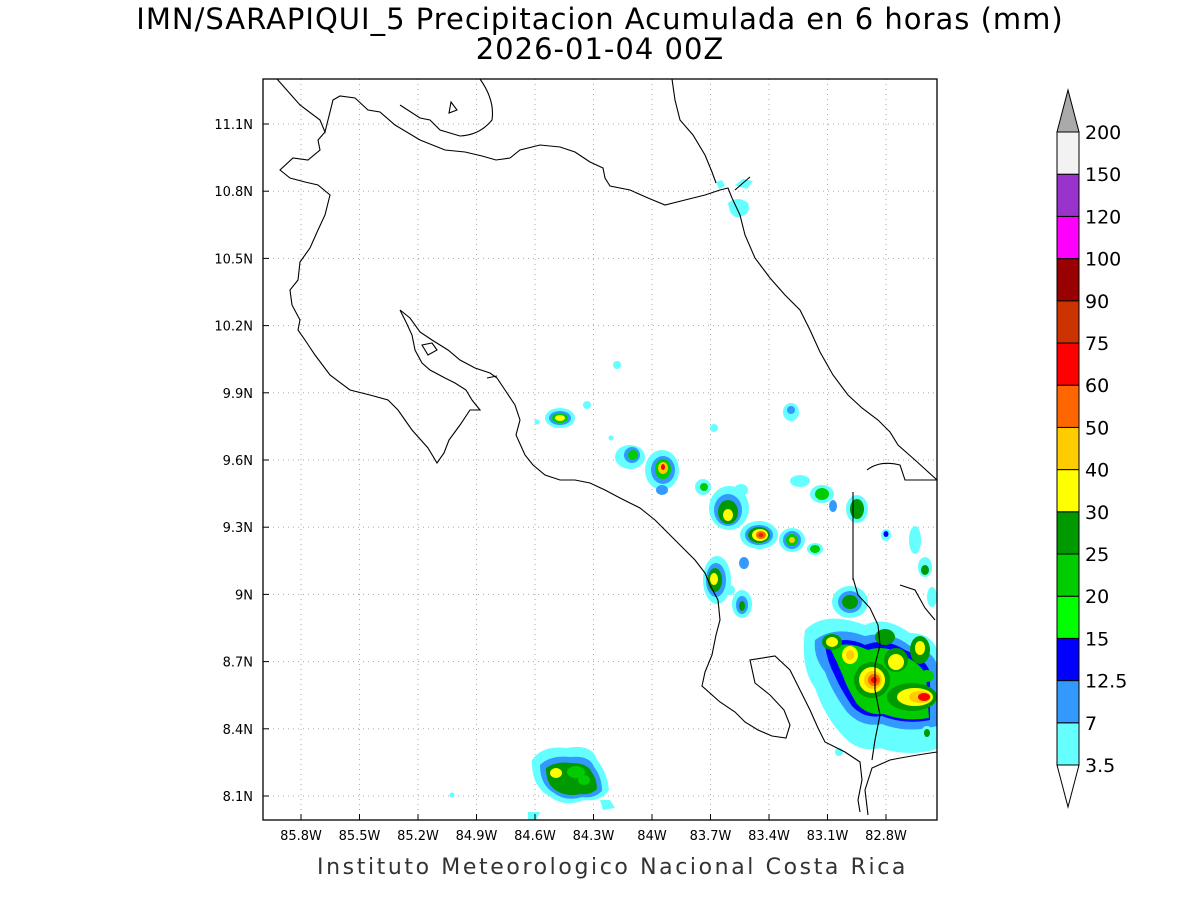  Describe the element at coordinates (233, 192) in the screenshot. I see `lat-tick-label: 10.8N` at that location.